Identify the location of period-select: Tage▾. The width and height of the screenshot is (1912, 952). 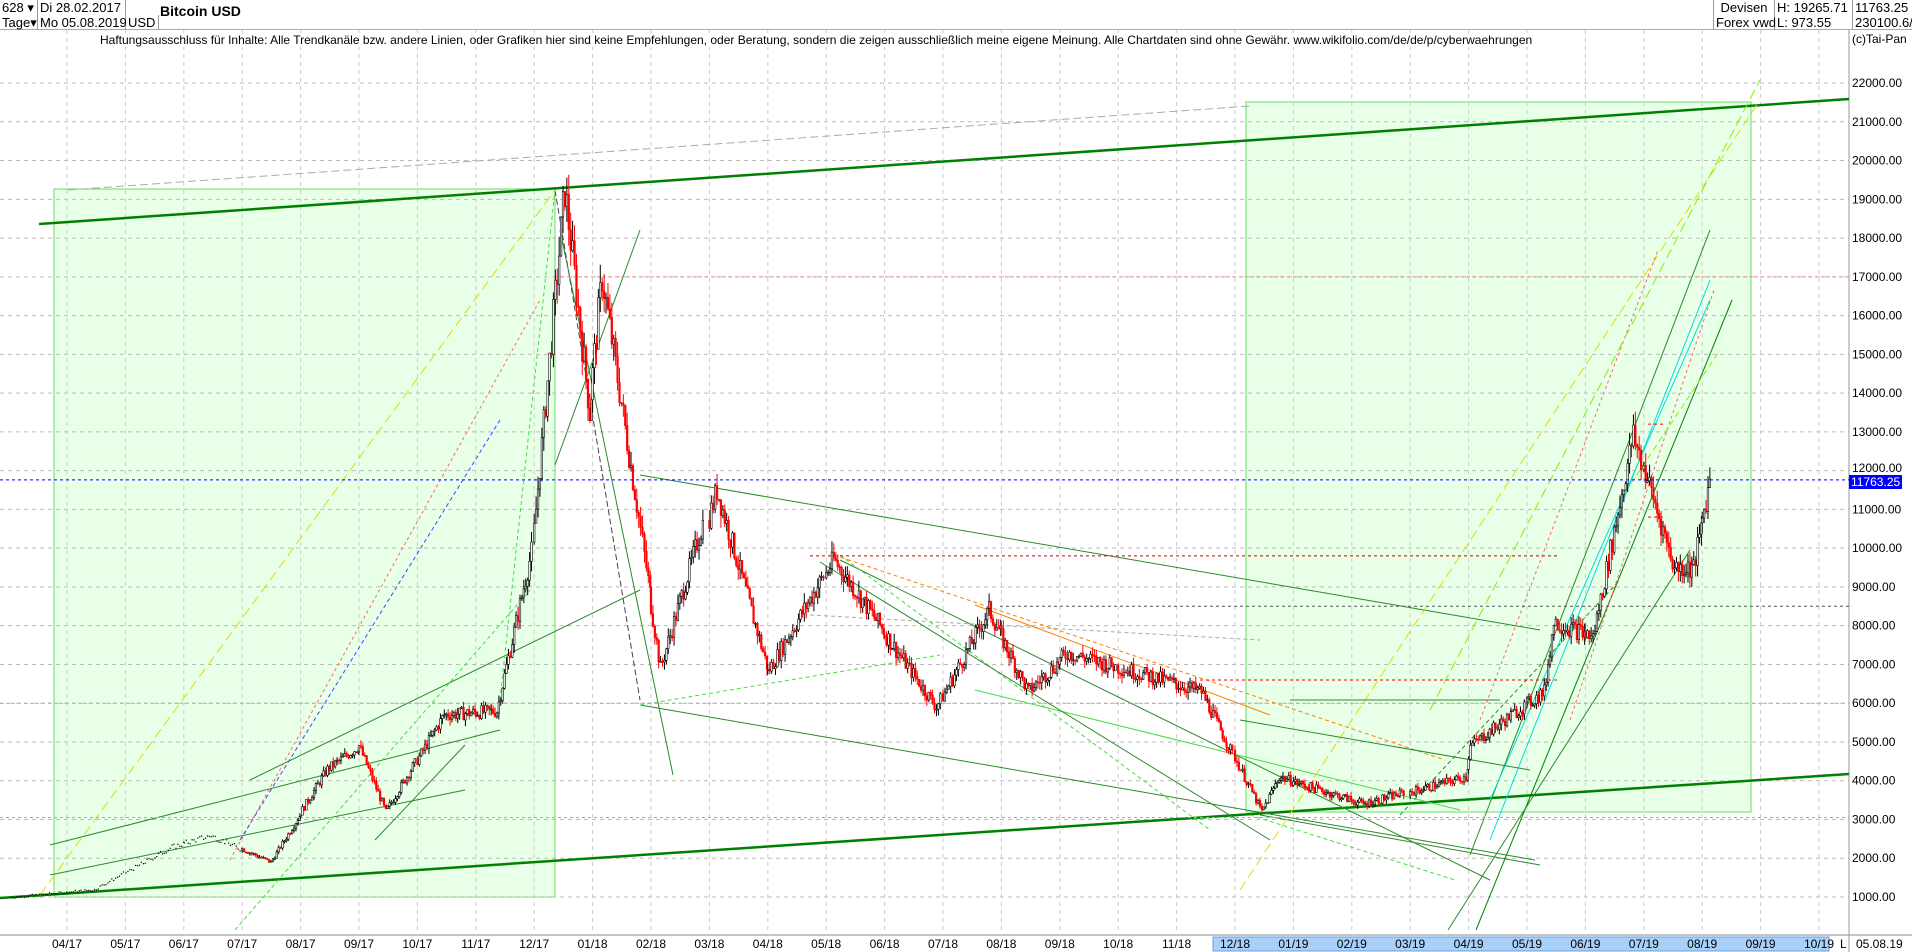
(19, 22).